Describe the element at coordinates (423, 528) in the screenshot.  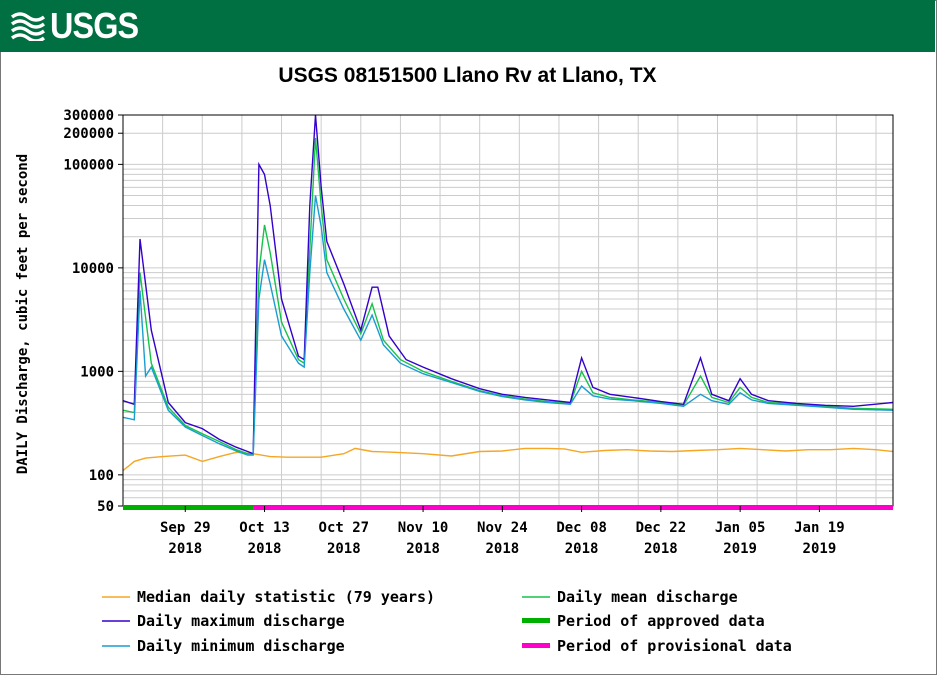
I see `x-tick-label: Nov 10` at that location.